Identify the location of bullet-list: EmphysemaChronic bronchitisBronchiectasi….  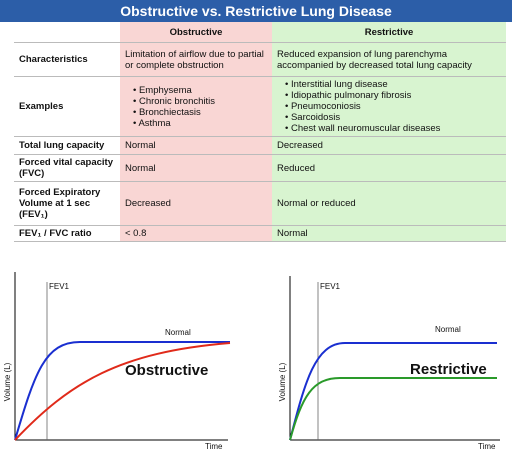
(196, 107).